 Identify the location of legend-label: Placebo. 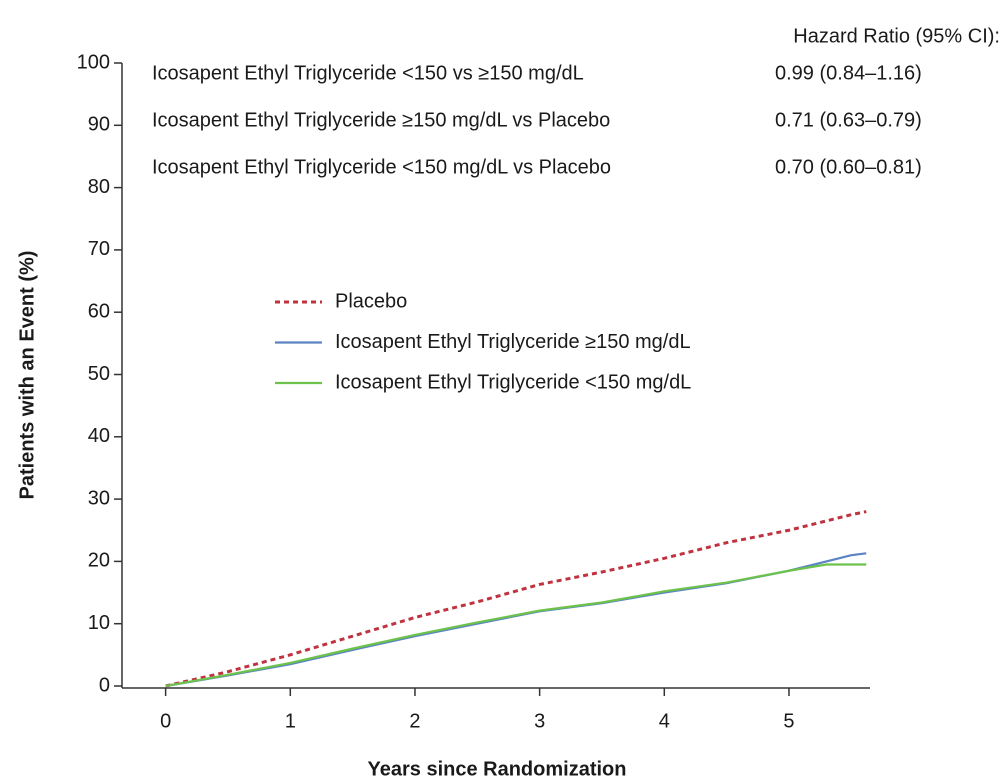
(371, 301).